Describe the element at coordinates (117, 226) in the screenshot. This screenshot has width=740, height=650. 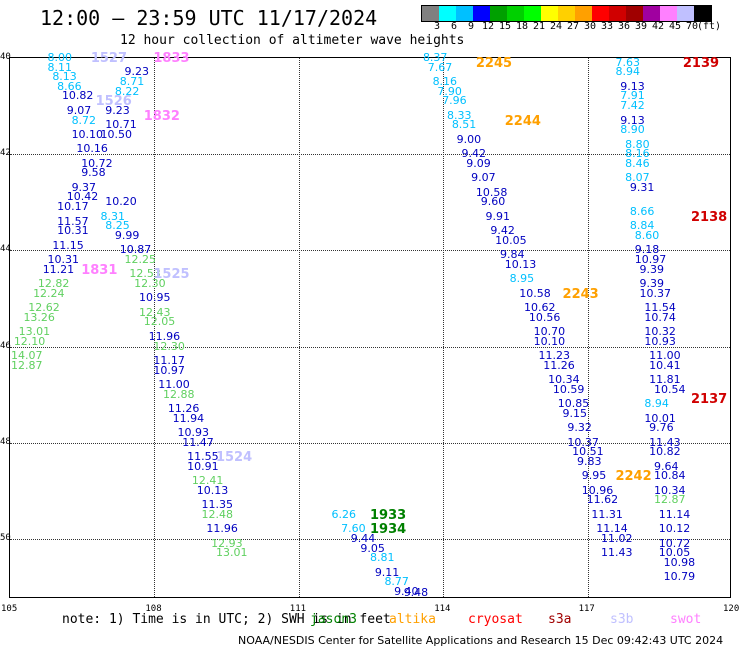
I see `wave-height-value: 8.25` at that location.